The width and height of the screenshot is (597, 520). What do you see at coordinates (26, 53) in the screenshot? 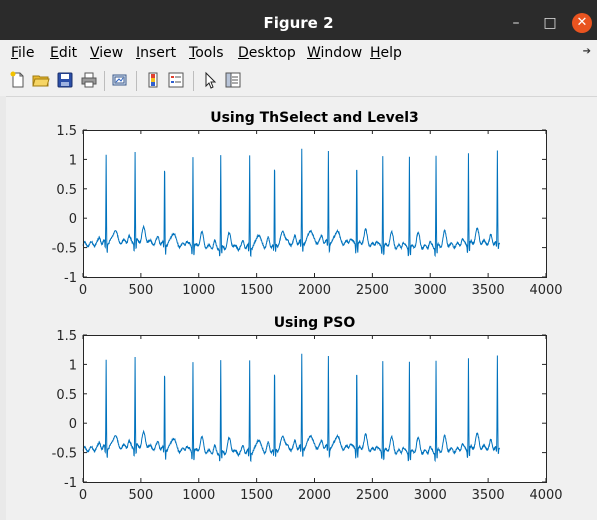
I see `menu-file-rest: ile` at bounding box center [26, 53].